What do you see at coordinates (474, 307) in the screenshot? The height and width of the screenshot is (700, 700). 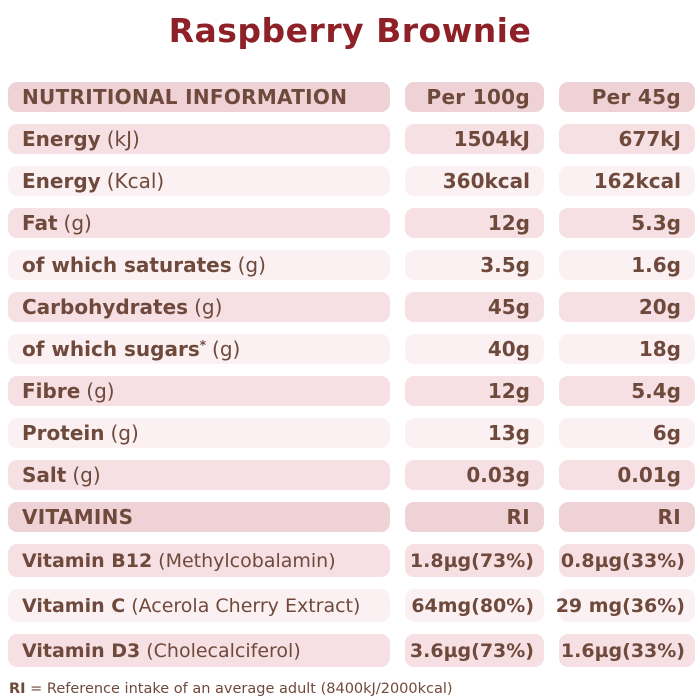 I see `per-100g-value: 45g` at bounding box center [474, 307].